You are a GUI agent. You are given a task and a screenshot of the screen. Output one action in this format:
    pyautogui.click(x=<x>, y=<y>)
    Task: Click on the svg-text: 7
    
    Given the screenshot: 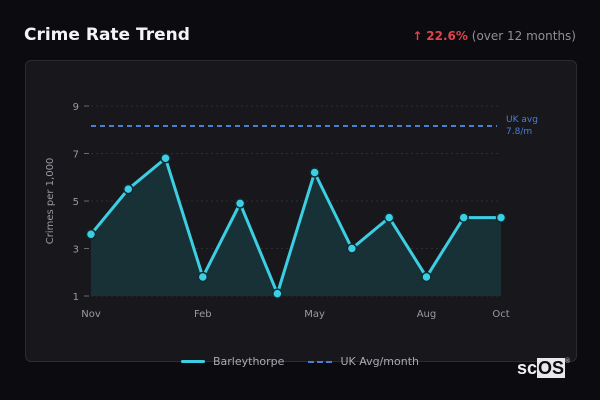 What is the action you would take?
    pyautogui.click(x=76, y=155)
    